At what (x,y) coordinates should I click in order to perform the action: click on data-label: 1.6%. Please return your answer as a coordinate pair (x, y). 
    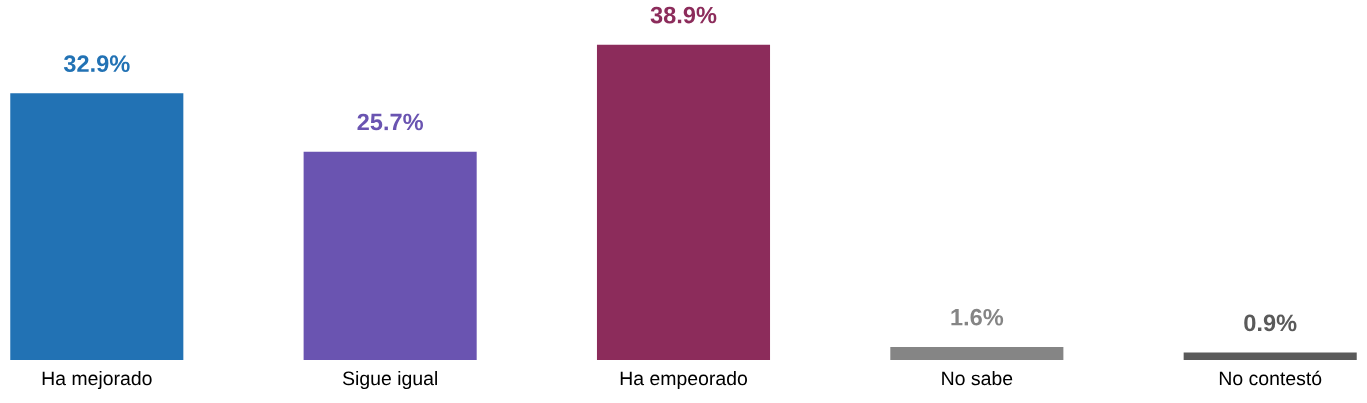
    Looking at the image, I should click on (977, 317).